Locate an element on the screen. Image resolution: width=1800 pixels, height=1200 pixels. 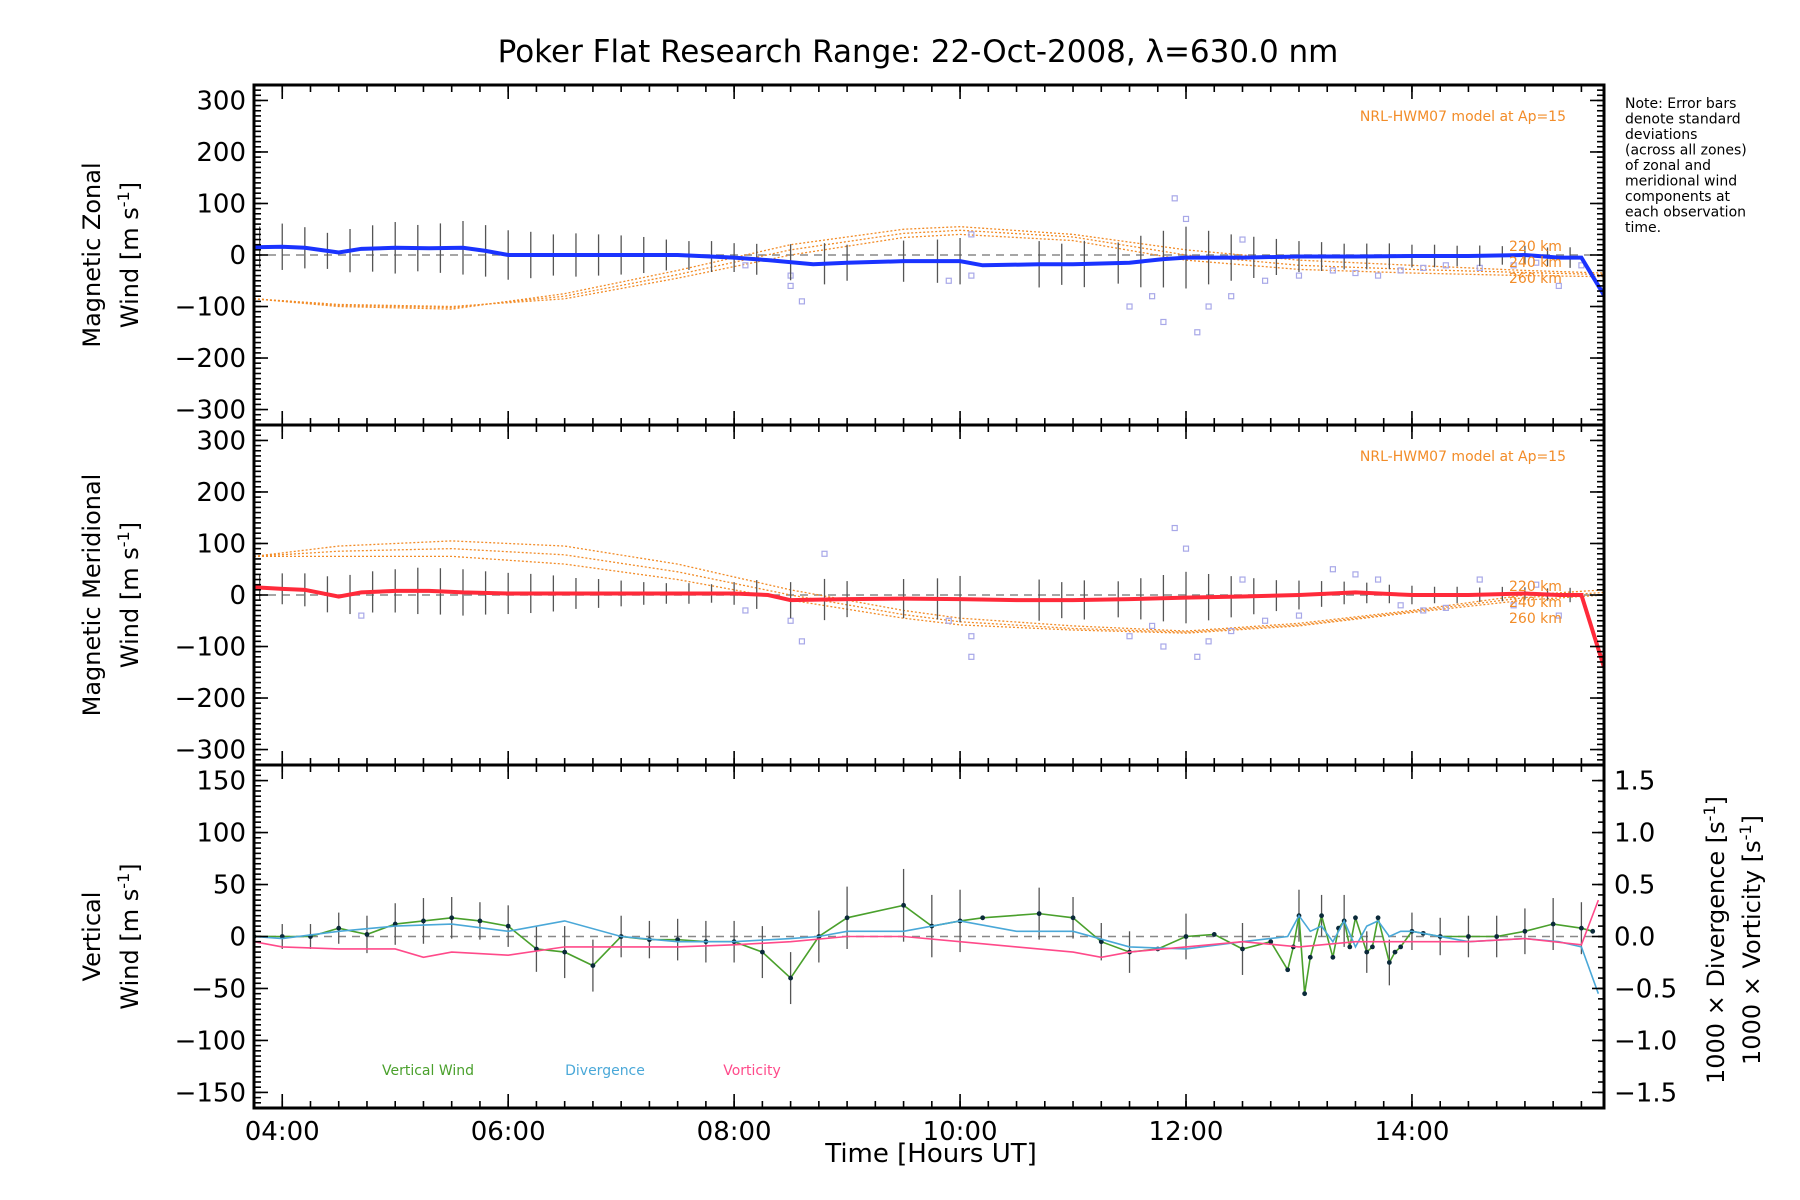
vertical-wind-line is located at coordinates (923, 949).